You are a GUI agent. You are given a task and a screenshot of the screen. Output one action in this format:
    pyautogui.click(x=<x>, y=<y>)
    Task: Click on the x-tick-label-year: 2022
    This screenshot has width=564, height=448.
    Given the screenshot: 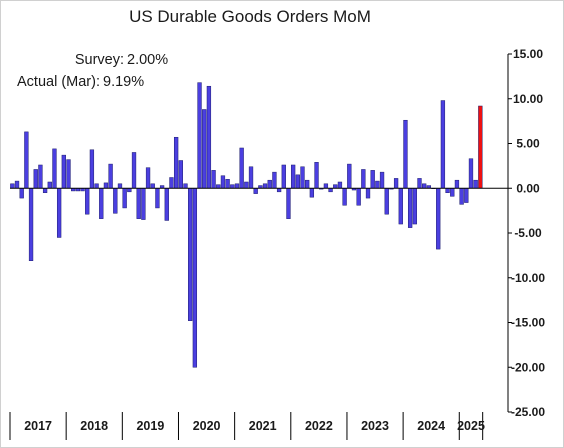 What is the action you would take?
    pyautogui.click(x=319, y=426)
    